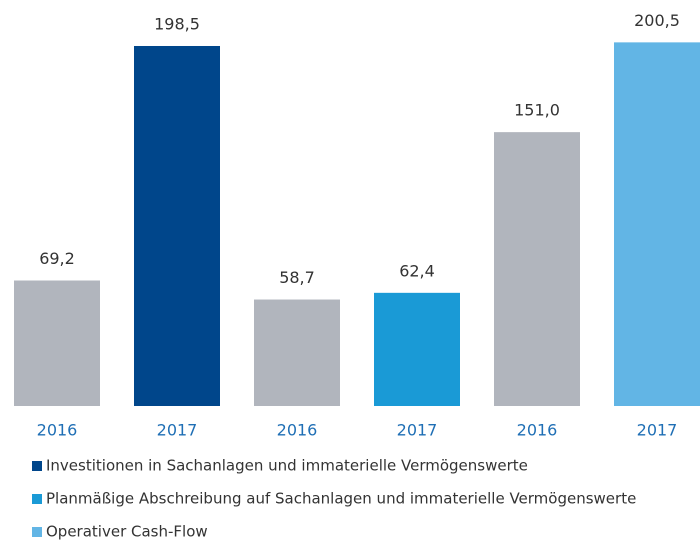 Image resolution: width=700 pixels, height=547 pixels. I want to click on legend-label: Operativer Cash-Flow, so click(127, 532).